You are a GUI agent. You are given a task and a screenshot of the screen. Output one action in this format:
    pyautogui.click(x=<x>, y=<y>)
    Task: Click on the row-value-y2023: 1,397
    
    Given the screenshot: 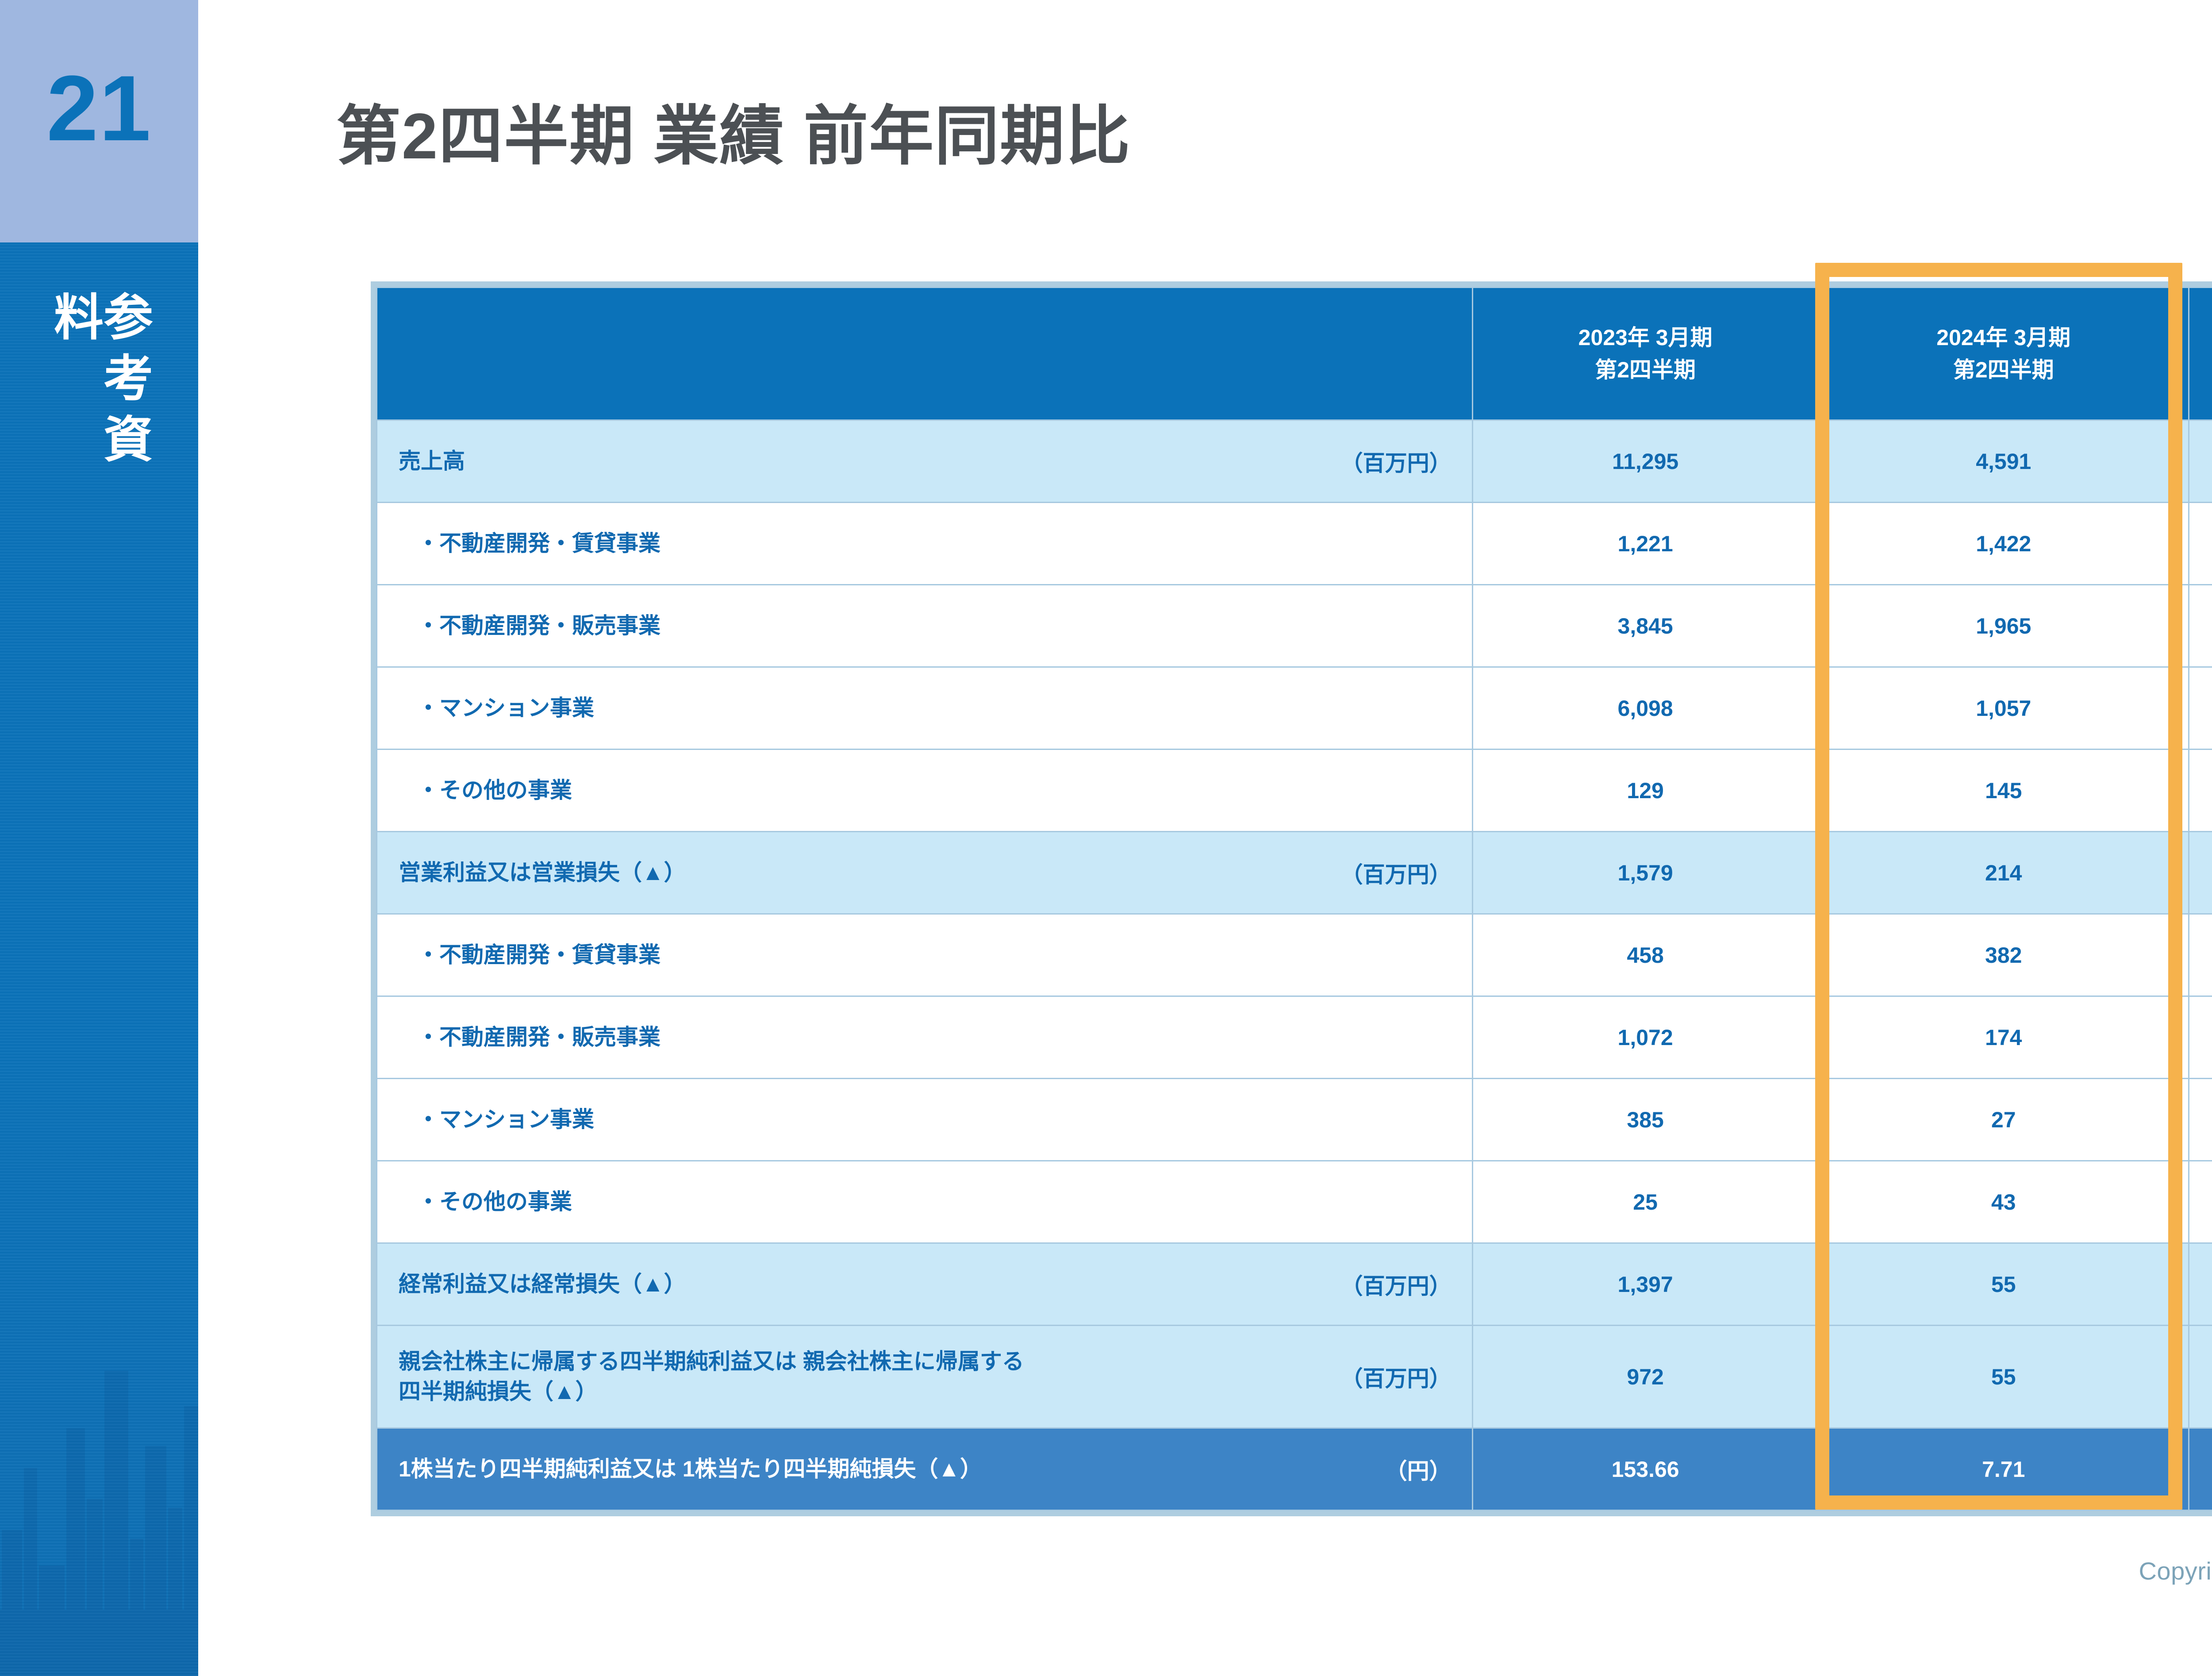 What is the action you would take?
    pyautogui.click(x=1645, y=1284)
    